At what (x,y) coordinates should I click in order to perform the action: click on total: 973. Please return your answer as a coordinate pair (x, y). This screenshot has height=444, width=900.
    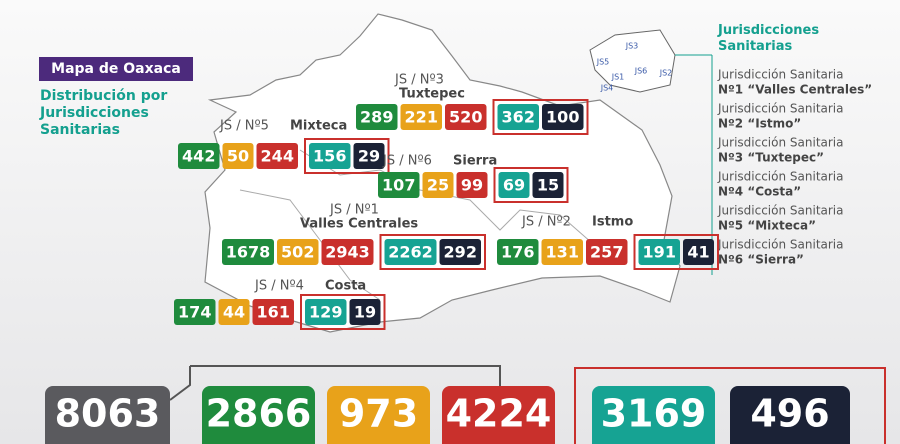
    Looking at the image, I should click on (378, 414).